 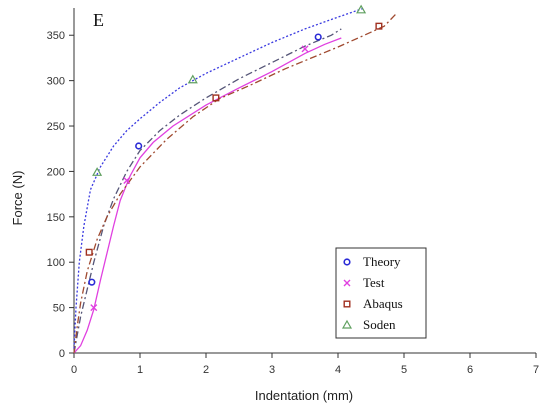 What do you see at coordinates (56, 82) in the screenshot?
I see `y-tick-label: 300` at bounding box center [56, 82].